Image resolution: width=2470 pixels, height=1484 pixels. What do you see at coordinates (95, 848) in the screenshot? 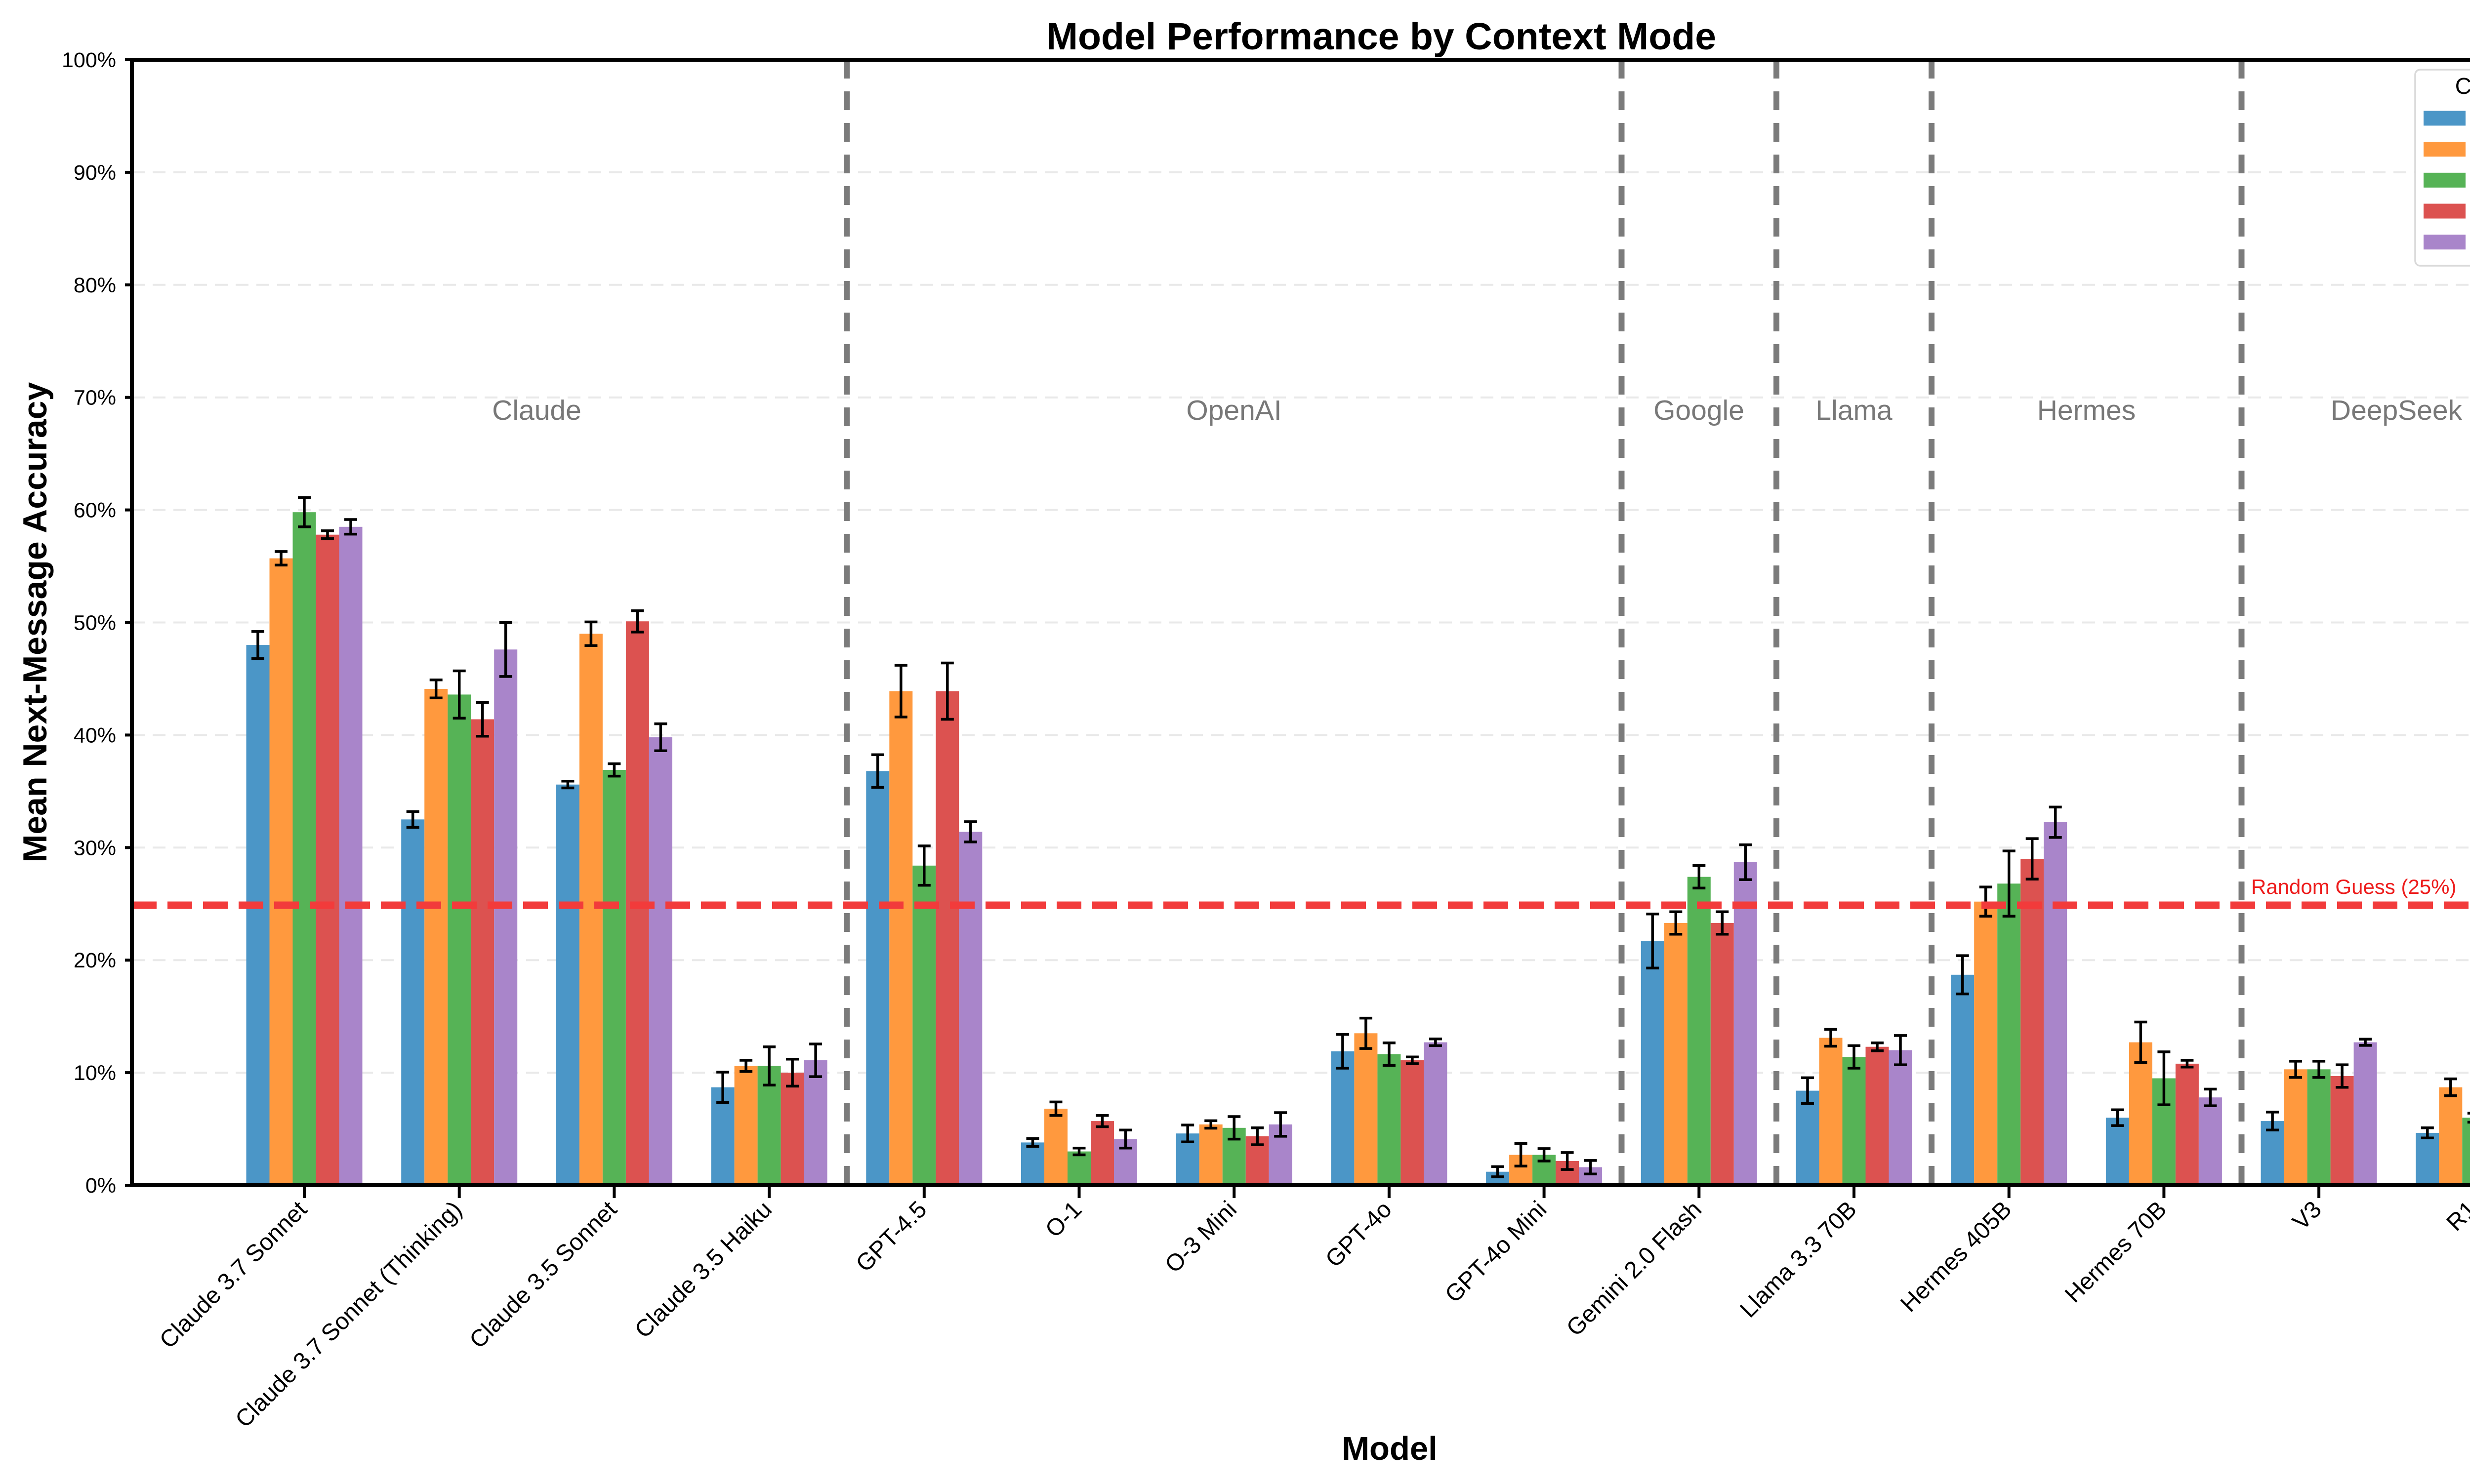
I see `svg-text: 30%` at bounding box center [95, 848].